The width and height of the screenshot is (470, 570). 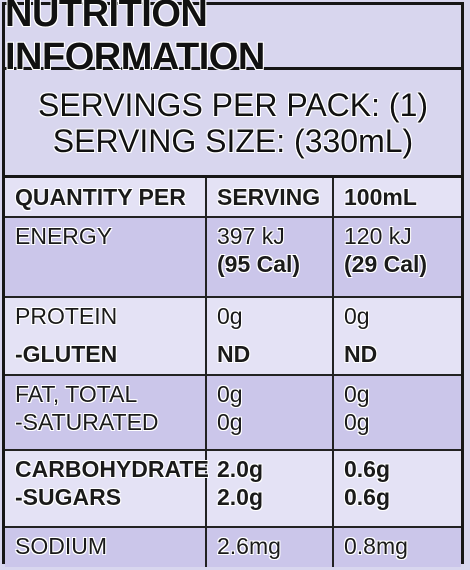 What do you see at coordinates (233, 104) in the screenshot?
I see `servings-per-pack: SERVINGS PER PACK: (1)` at bounding box center [233, 104].